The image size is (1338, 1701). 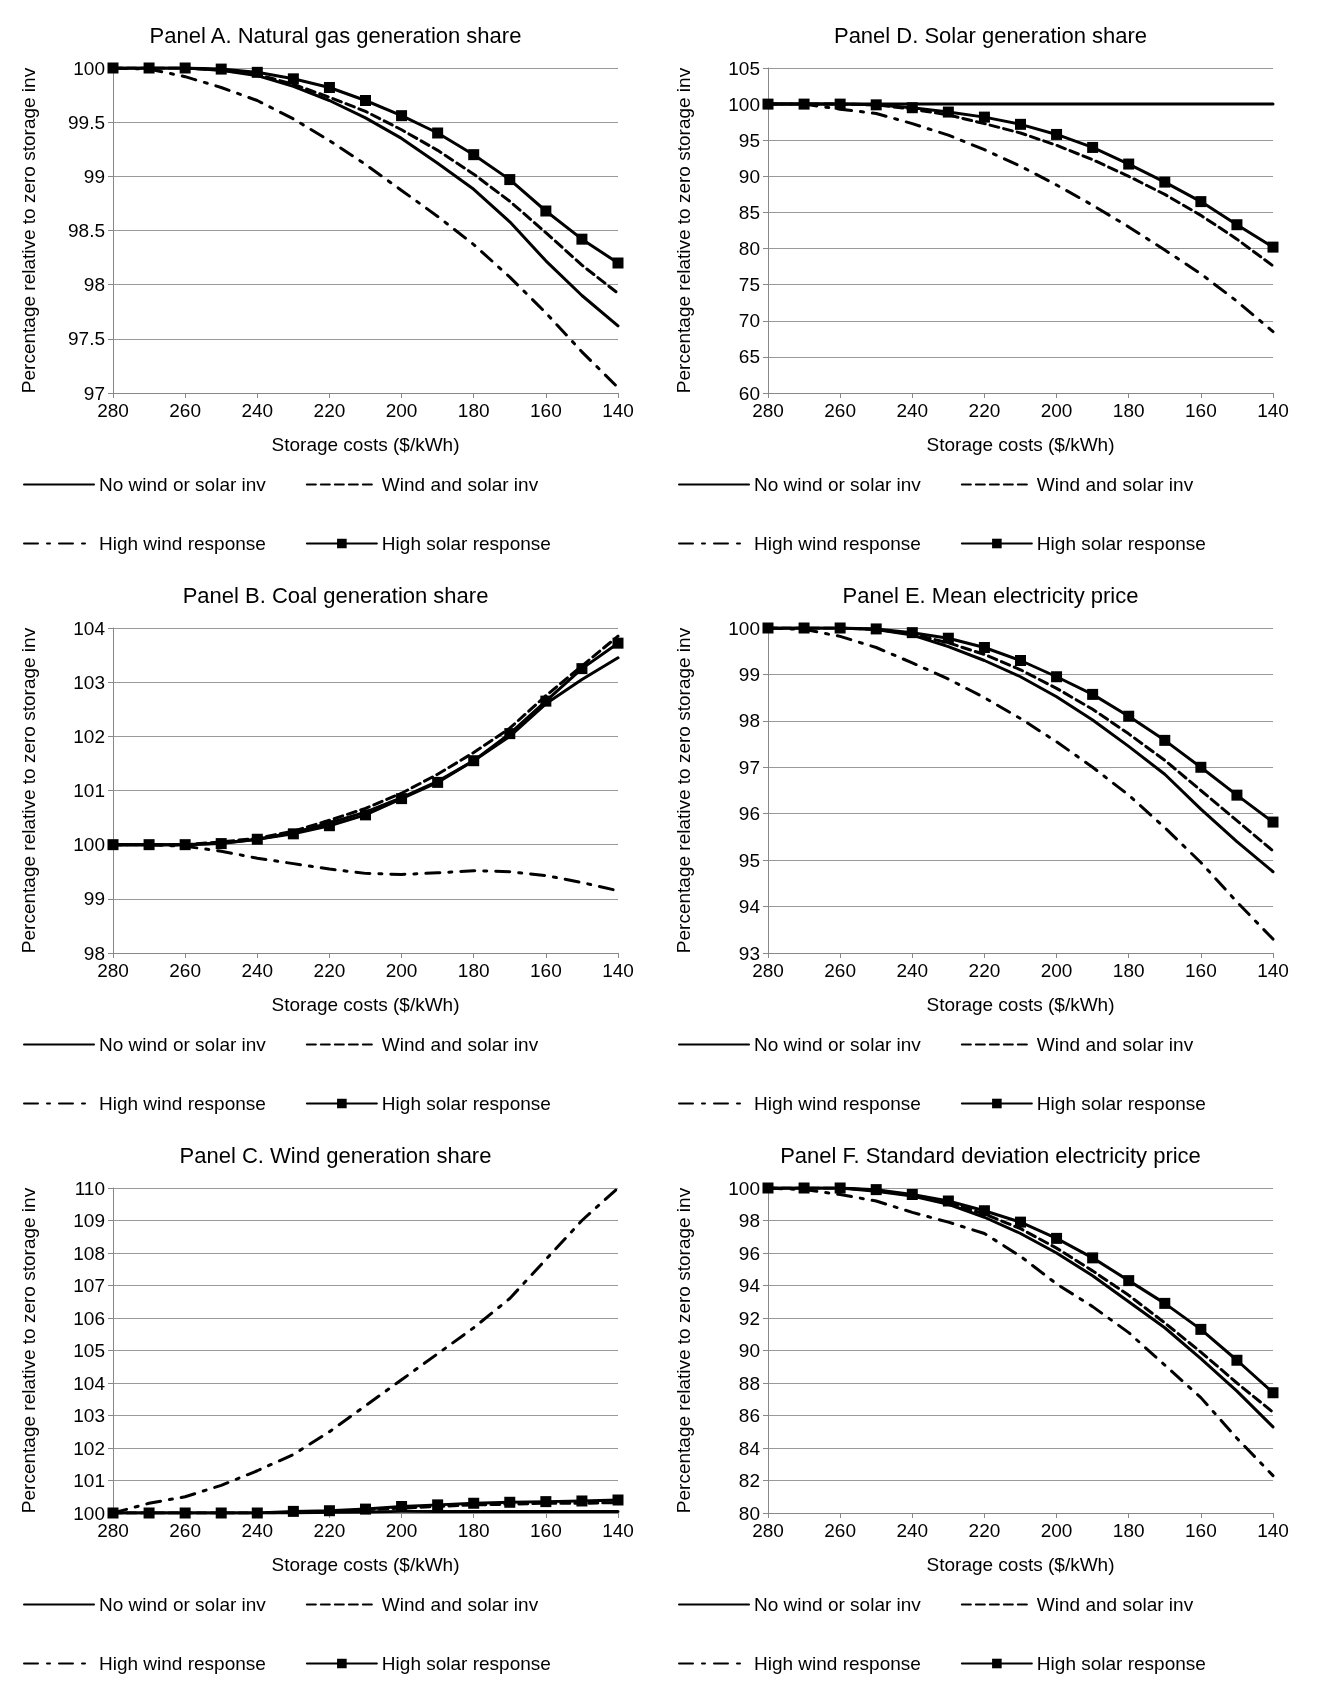 What do you see at coordinates (990, 1155) in the screenshot?
I see `chart-title: Panel F. Standard deviation electricity price` at bounding box center [990, 1155].